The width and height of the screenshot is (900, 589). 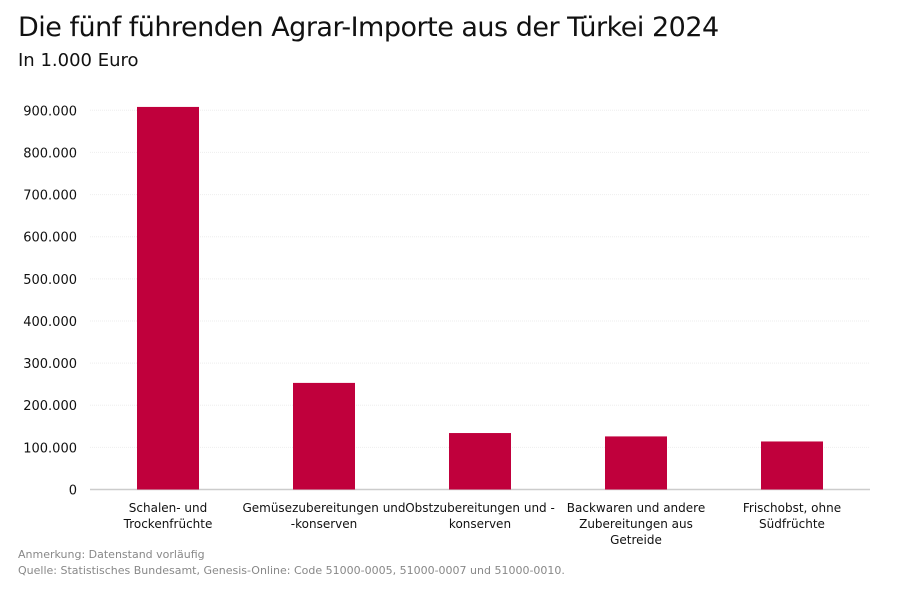 I want to click on y-tick-label: 900.000, so click(x=50, y=111).